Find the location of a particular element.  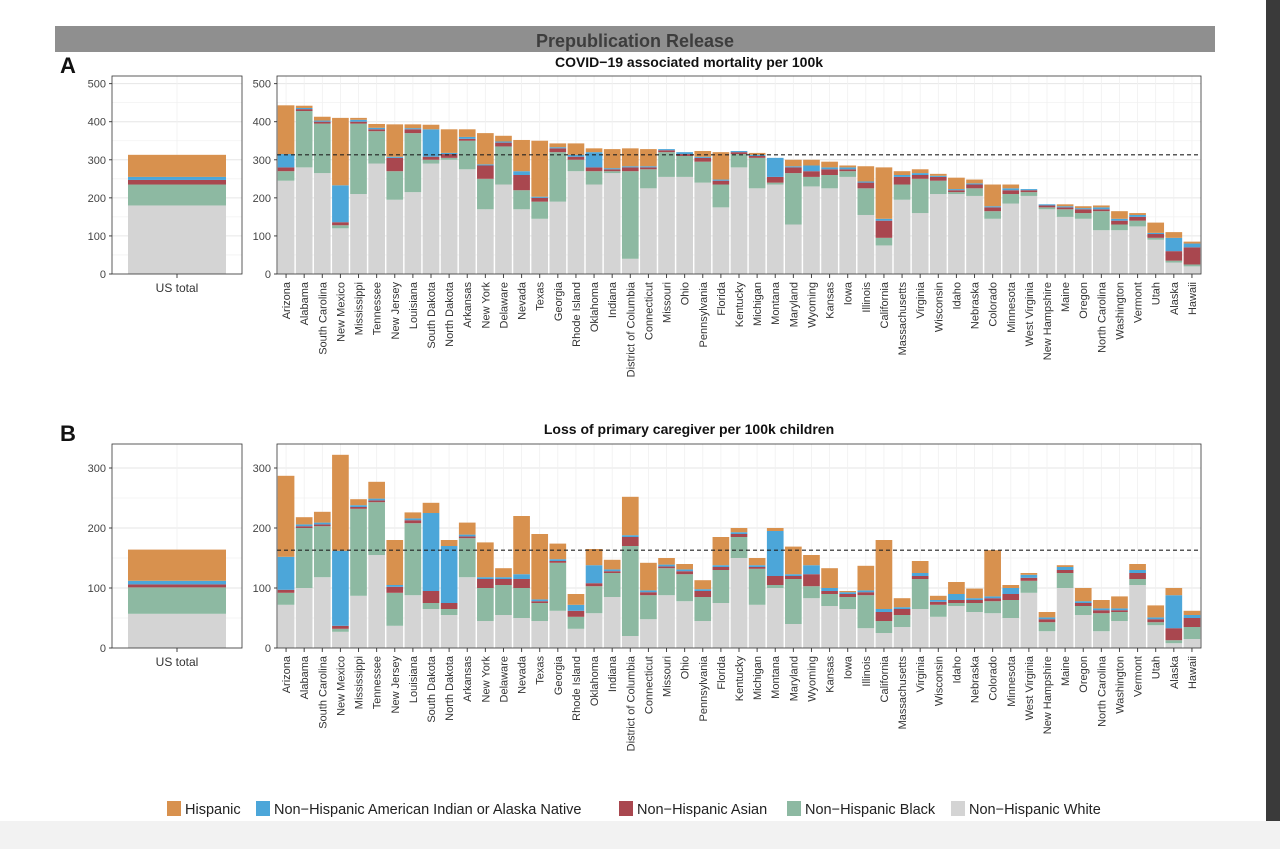

x-tick-label: Maine is located at coordinates (1066, 671).